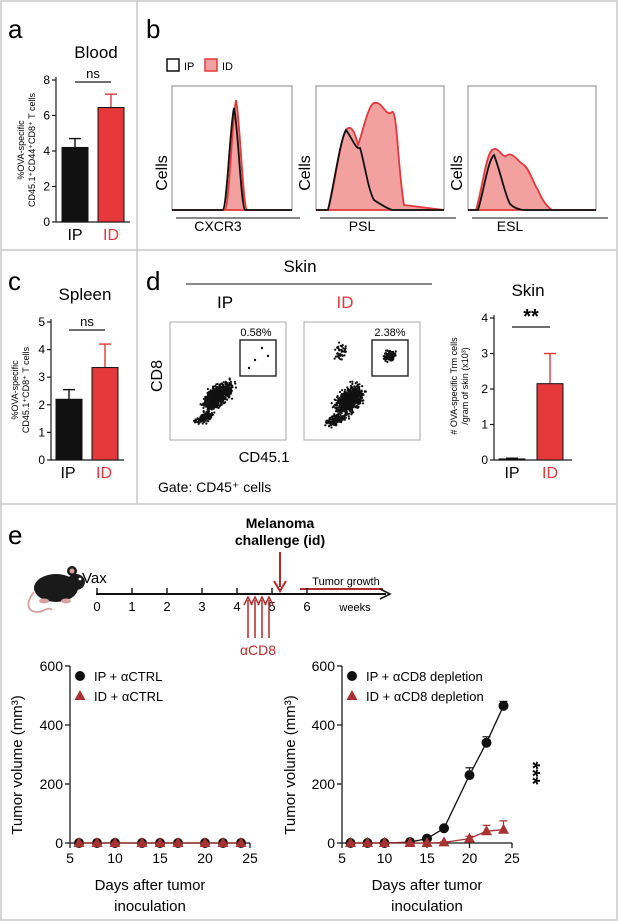 The width and height of the screenshot is (618, 921). Describe the element at coordinates (526, 386) in the screenshot. I see `skin-bar-chart: 0 1 2 3 4 **` at that location.